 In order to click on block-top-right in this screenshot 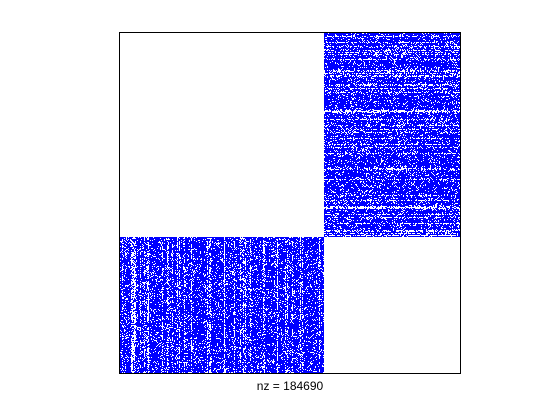, I will do `click(392, 134)`.